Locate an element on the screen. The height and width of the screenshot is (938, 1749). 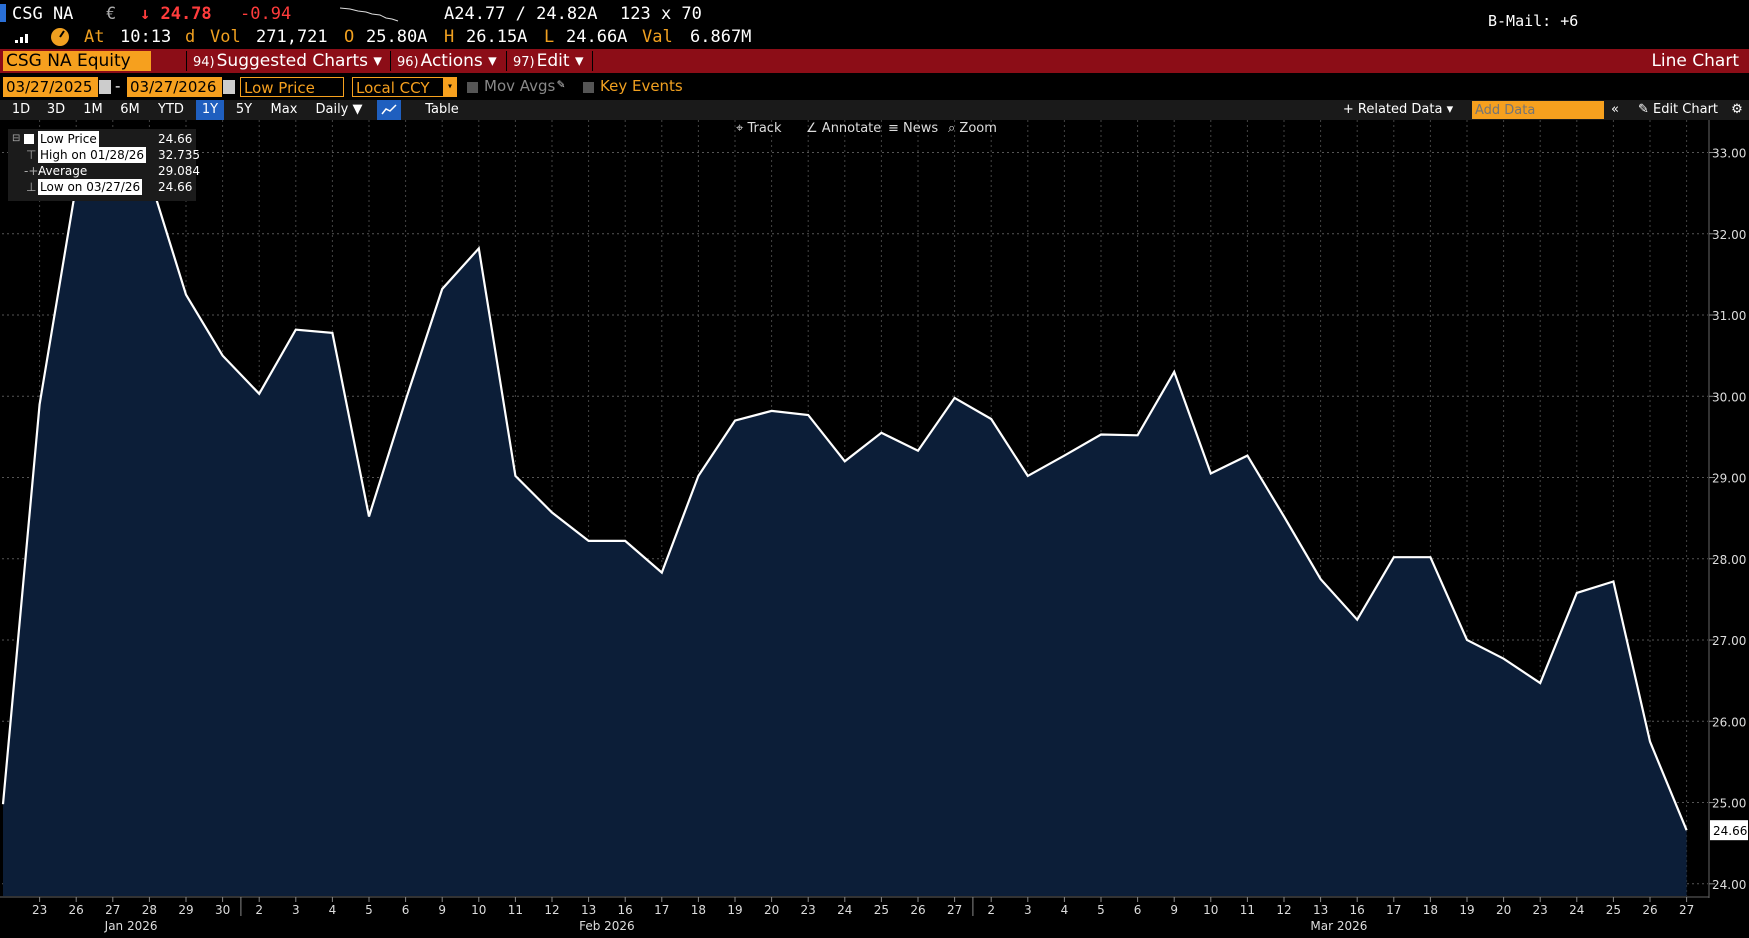
x-tick-label: 18 is located at coordinates (698, 910).